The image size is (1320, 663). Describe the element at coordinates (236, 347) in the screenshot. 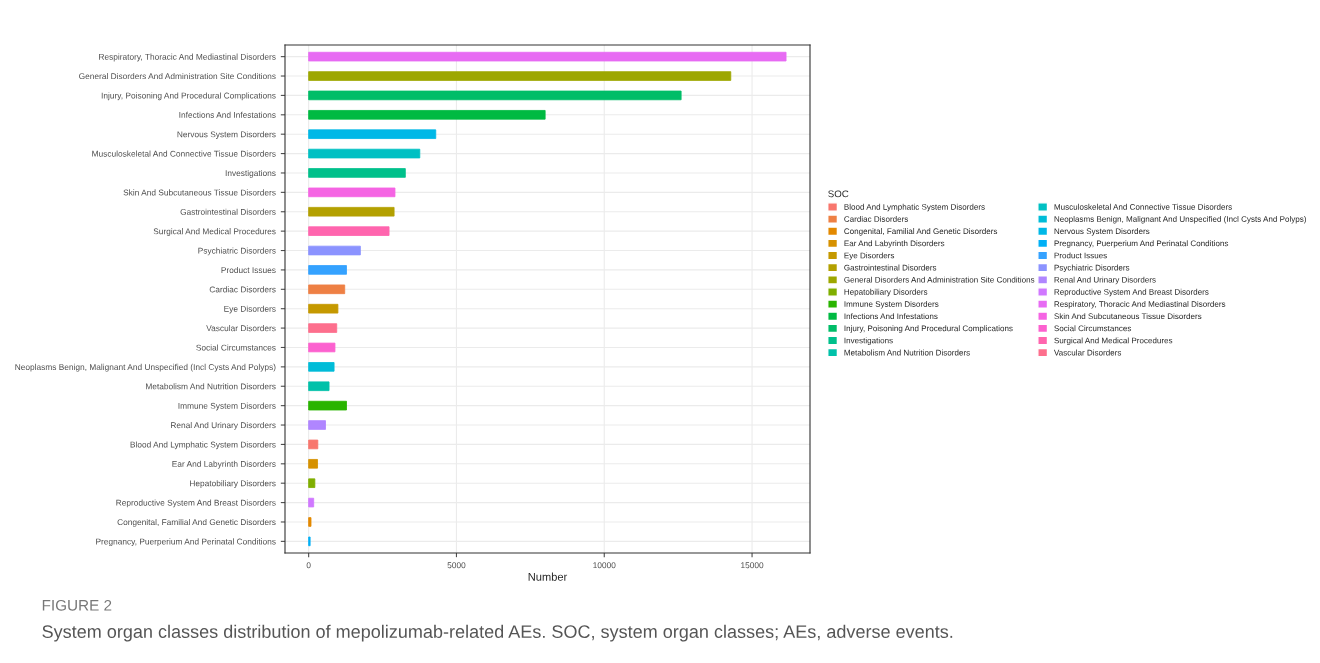

I see `y-tick-label: Social Circumstances` at that location.